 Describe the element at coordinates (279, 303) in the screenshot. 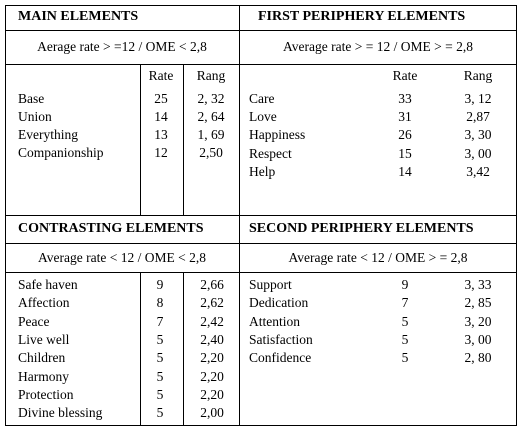

I see `element-name: Dedication` at that location.